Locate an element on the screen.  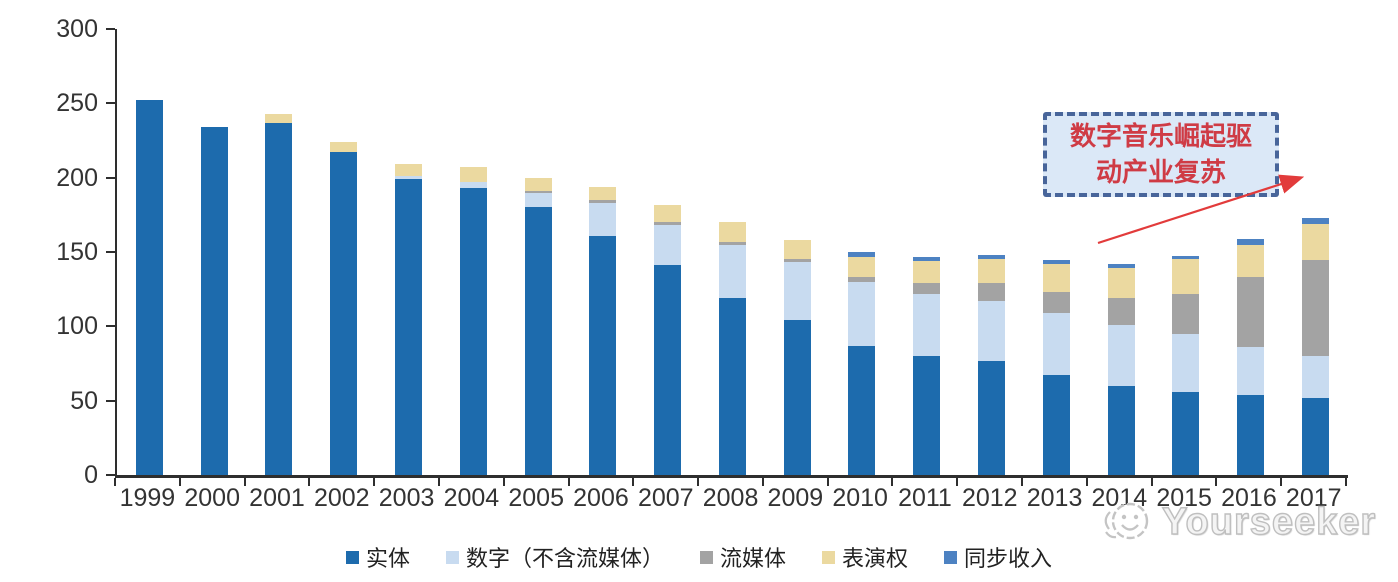
watermark-text: Yourseeker is located at coordinates (1269, 521).